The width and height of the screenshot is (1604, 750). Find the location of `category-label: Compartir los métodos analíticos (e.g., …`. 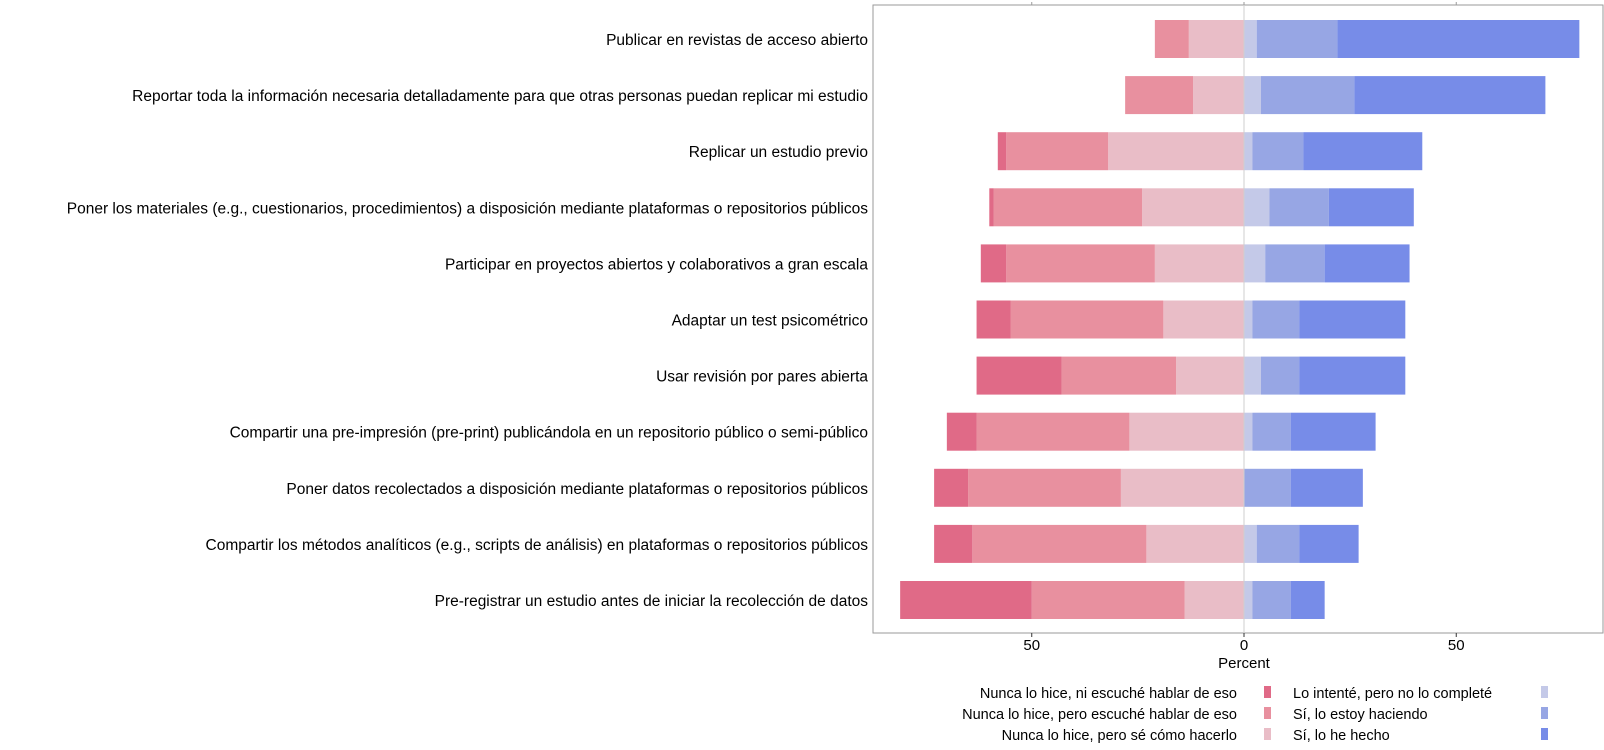

category-label: Compartir los métodos analíticos (e.g., … is located at coordinates (537, 545).